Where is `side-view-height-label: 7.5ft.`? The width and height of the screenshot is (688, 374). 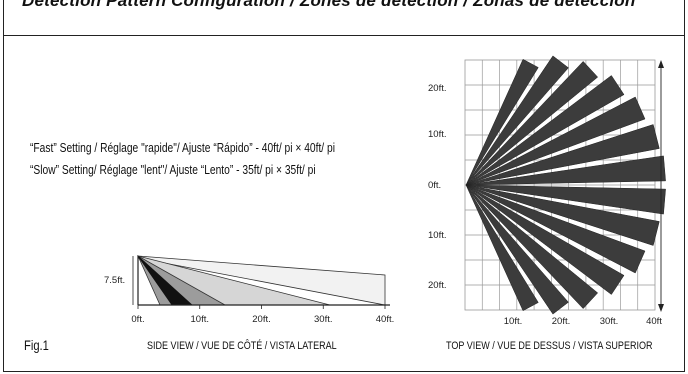 side-view-height-label: 7.5ft. is located at coordinates (114, 280).